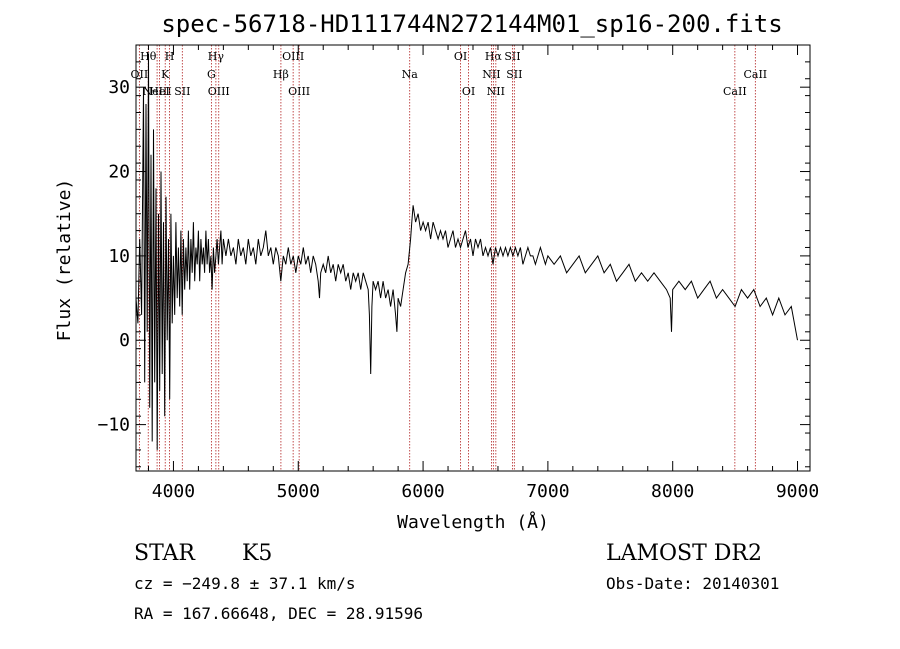  What do you see at coordinates (173, 491) in the screenshot?
I see `x-tick-label: 4000` at bounding box center [173, 491].